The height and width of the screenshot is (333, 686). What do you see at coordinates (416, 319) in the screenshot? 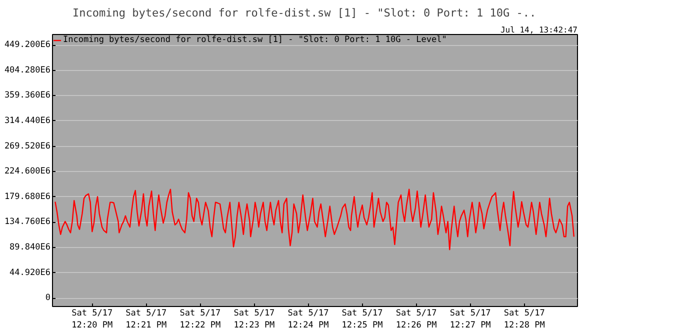
I see `x-tick-label: Sat 5/17 12:26 PM` at bounding box center [416, 319].